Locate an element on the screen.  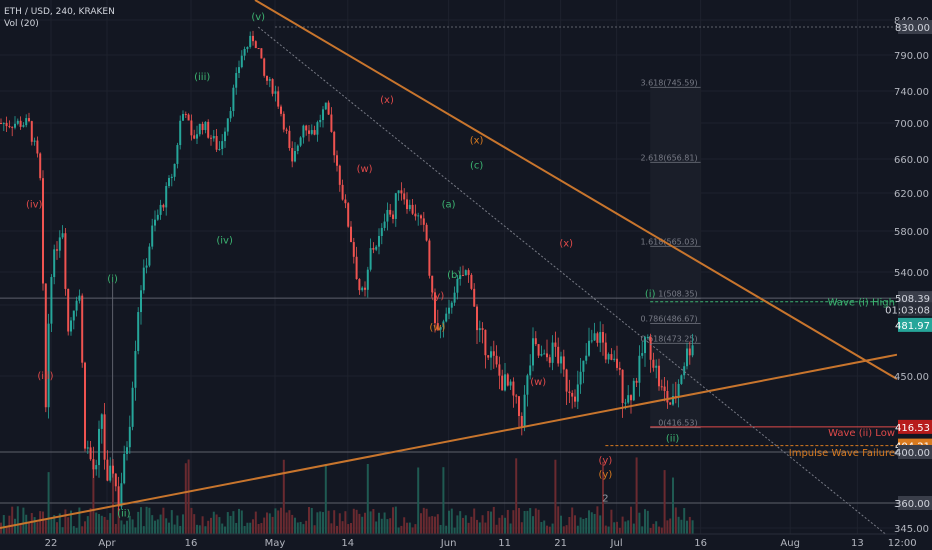
wave-label: (x) is located at coordinates (477, 141).